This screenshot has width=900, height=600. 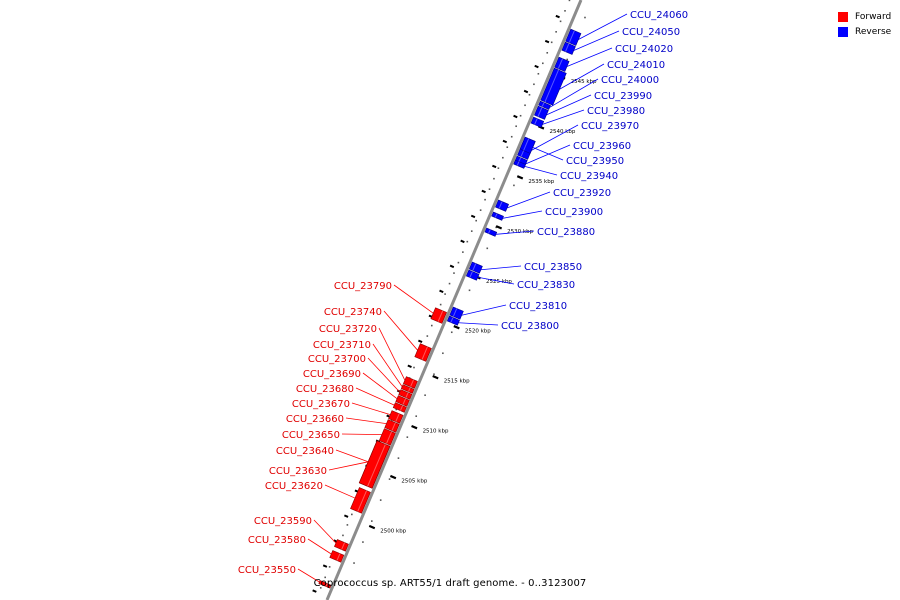 What do you see at coordinates (659, 15) in the screenshot?
I see `gene-label-reverse: CCU_24060` at bounding box center [659, 15].